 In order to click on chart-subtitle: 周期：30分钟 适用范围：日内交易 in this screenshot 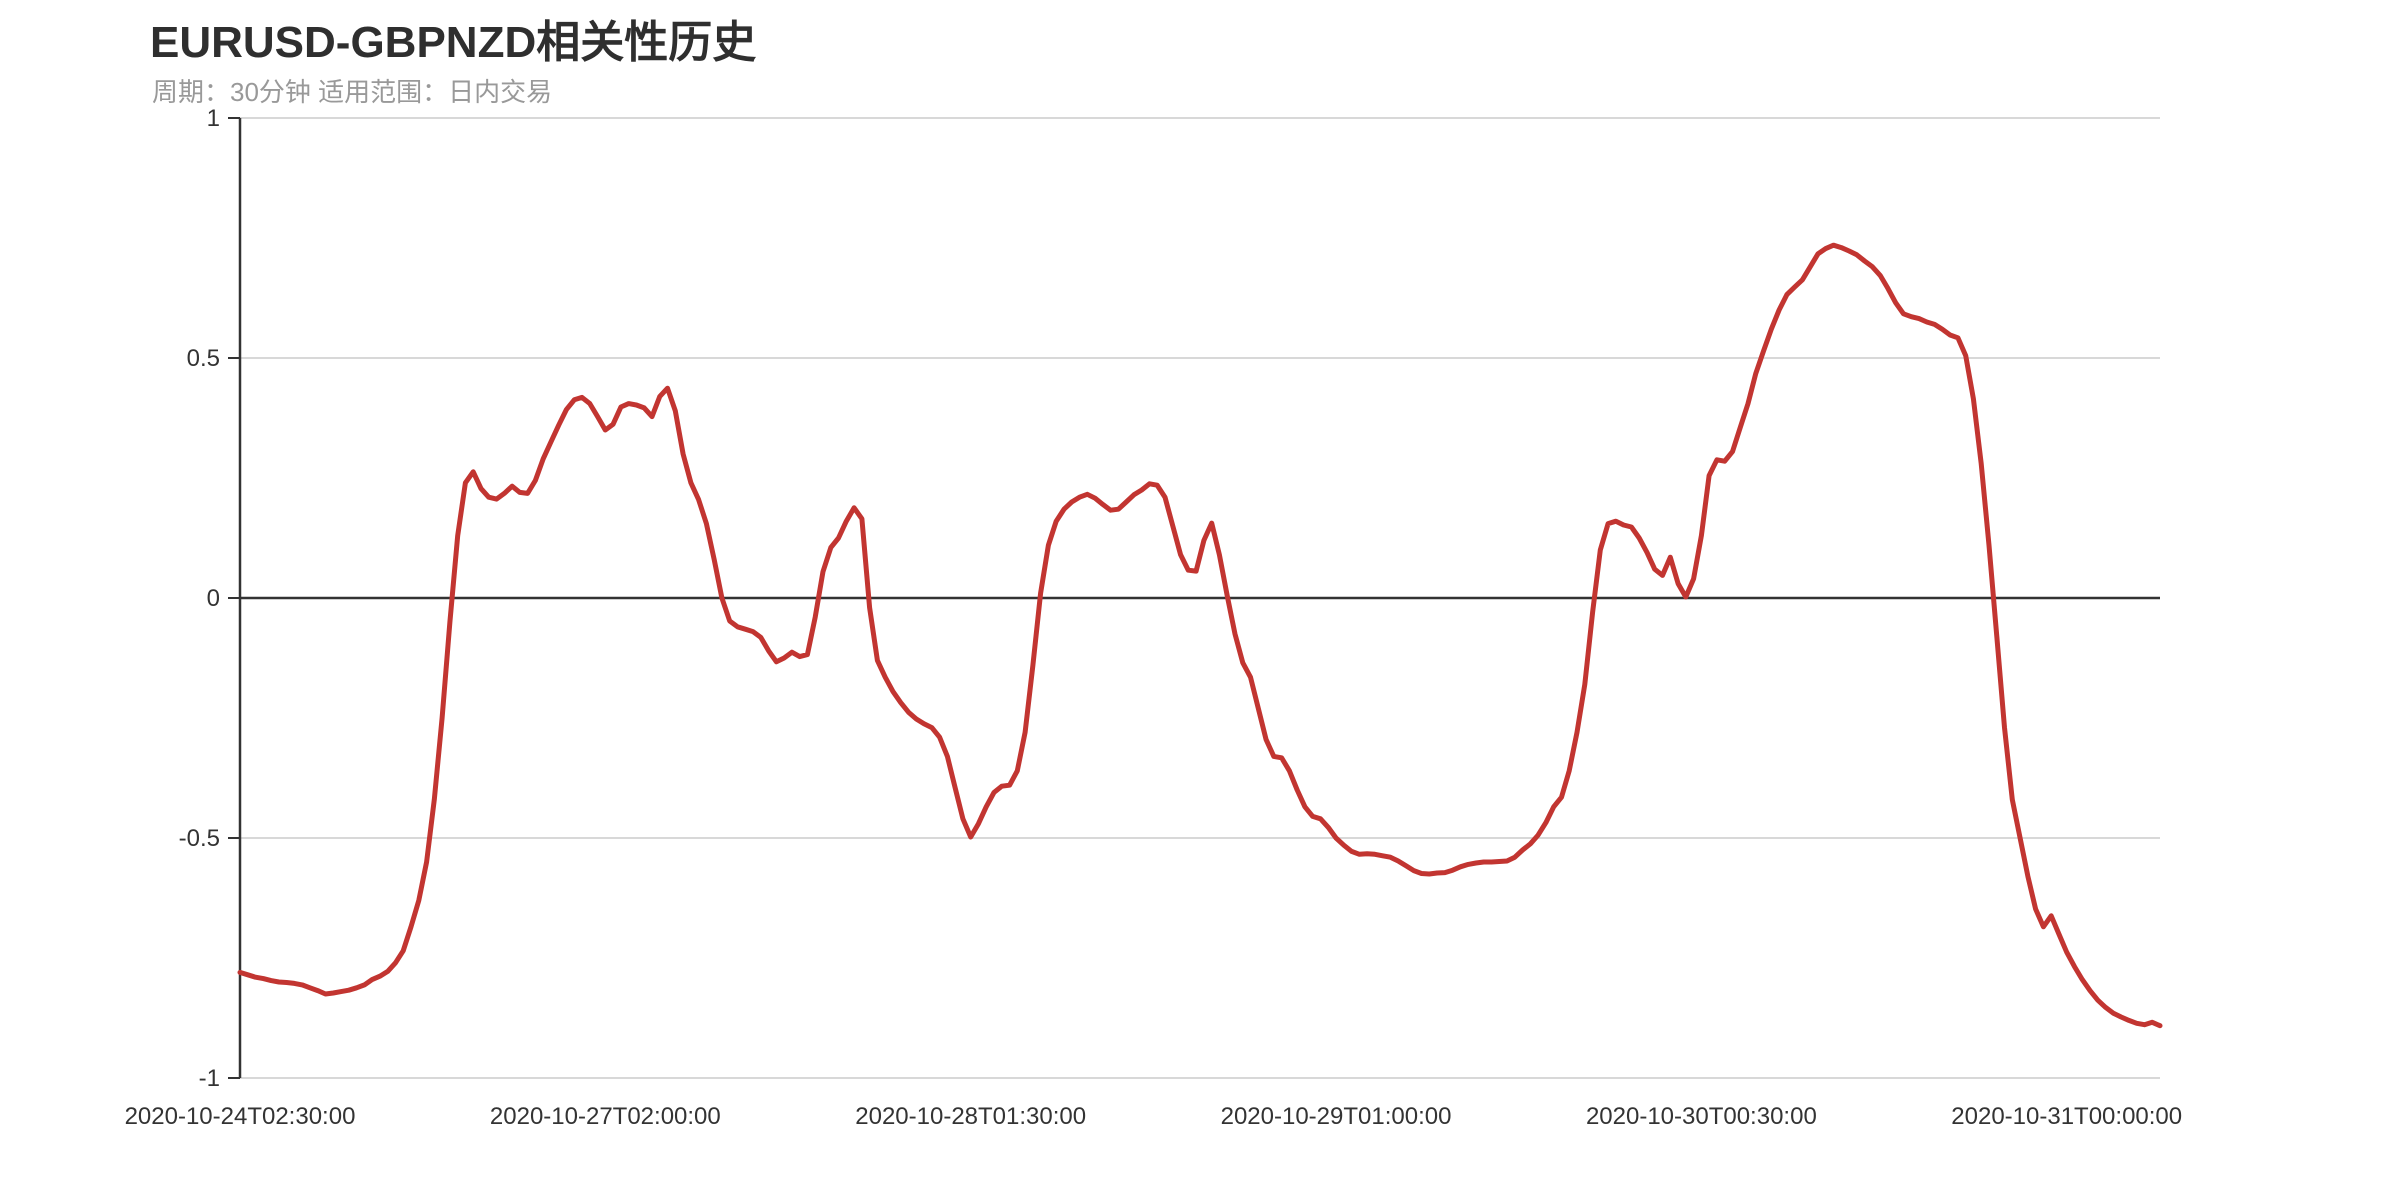, I will do `click(352, 92)`.